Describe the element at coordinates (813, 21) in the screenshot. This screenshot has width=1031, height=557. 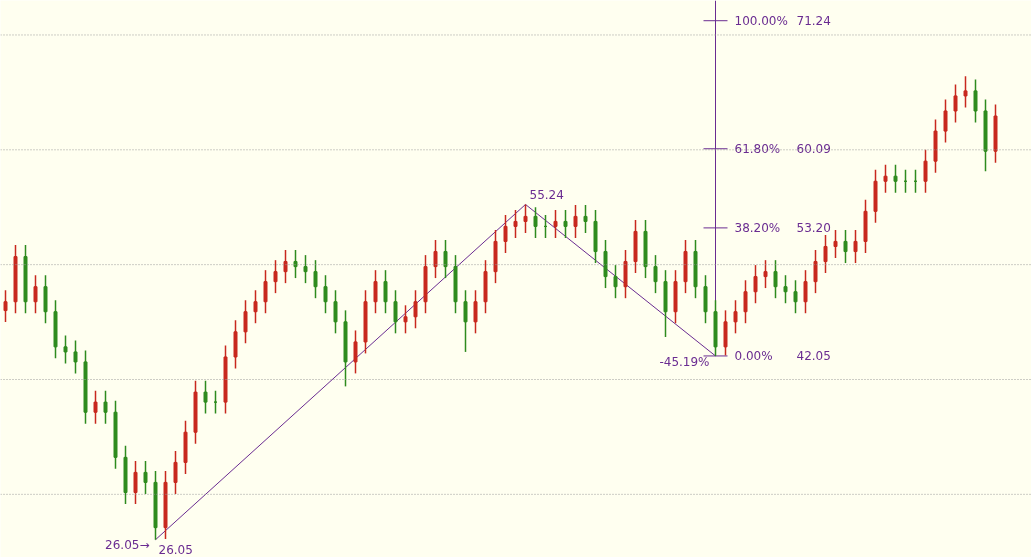
I see `y-tick-label: 71.24` at that location.